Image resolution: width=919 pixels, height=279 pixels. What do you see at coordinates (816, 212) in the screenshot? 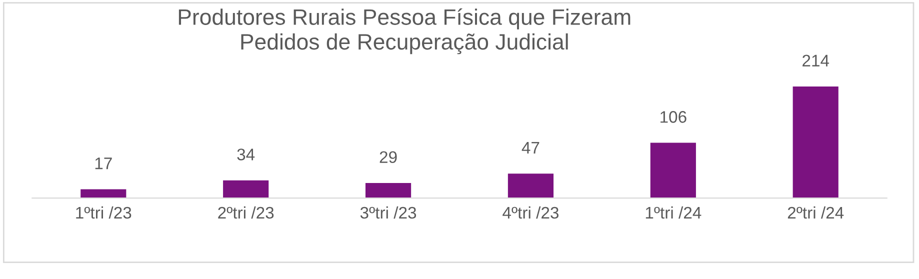
I see `x-tick-label: 2ºtri /24` at bounding box center [816, 212].